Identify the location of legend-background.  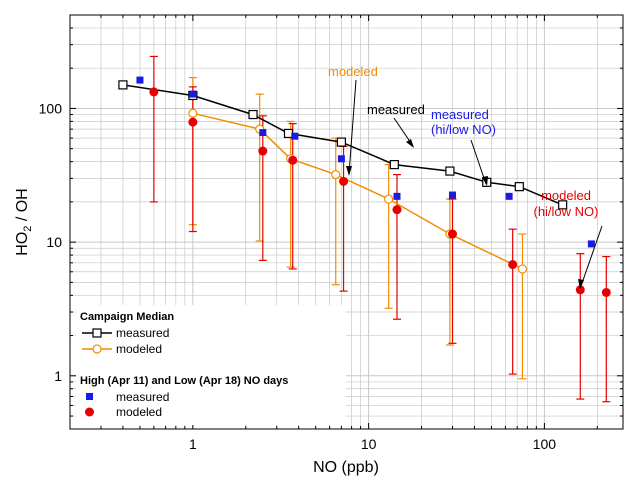
(211, 365).